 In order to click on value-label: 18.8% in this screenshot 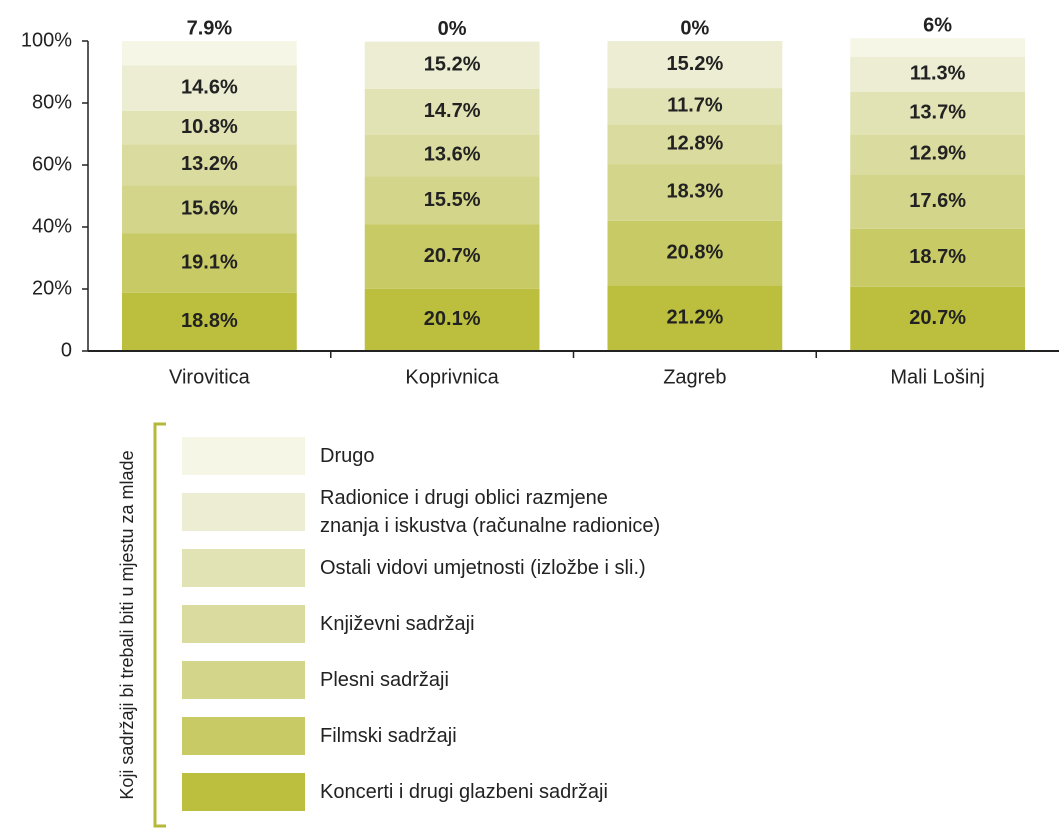, I will do `click(209, 321)`.